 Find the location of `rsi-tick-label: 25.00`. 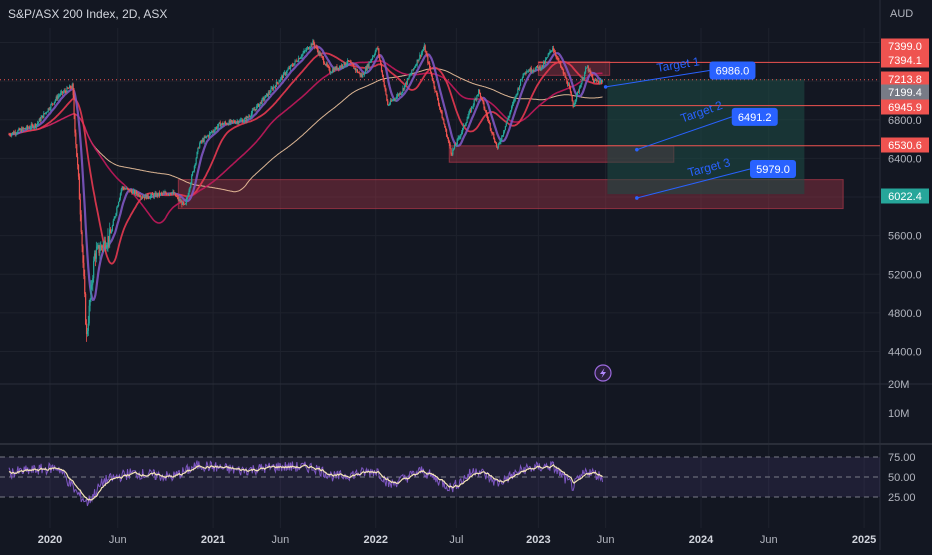

rsi-tick-label: 25.00 is located at coordinates (902, 498).